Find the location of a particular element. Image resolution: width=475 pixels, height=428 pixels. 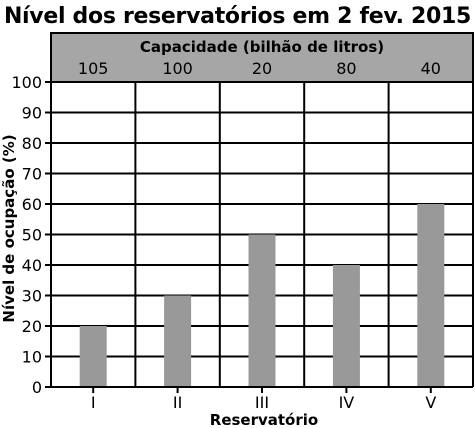

x-tick-label: II is located at coordinates (177, 402).